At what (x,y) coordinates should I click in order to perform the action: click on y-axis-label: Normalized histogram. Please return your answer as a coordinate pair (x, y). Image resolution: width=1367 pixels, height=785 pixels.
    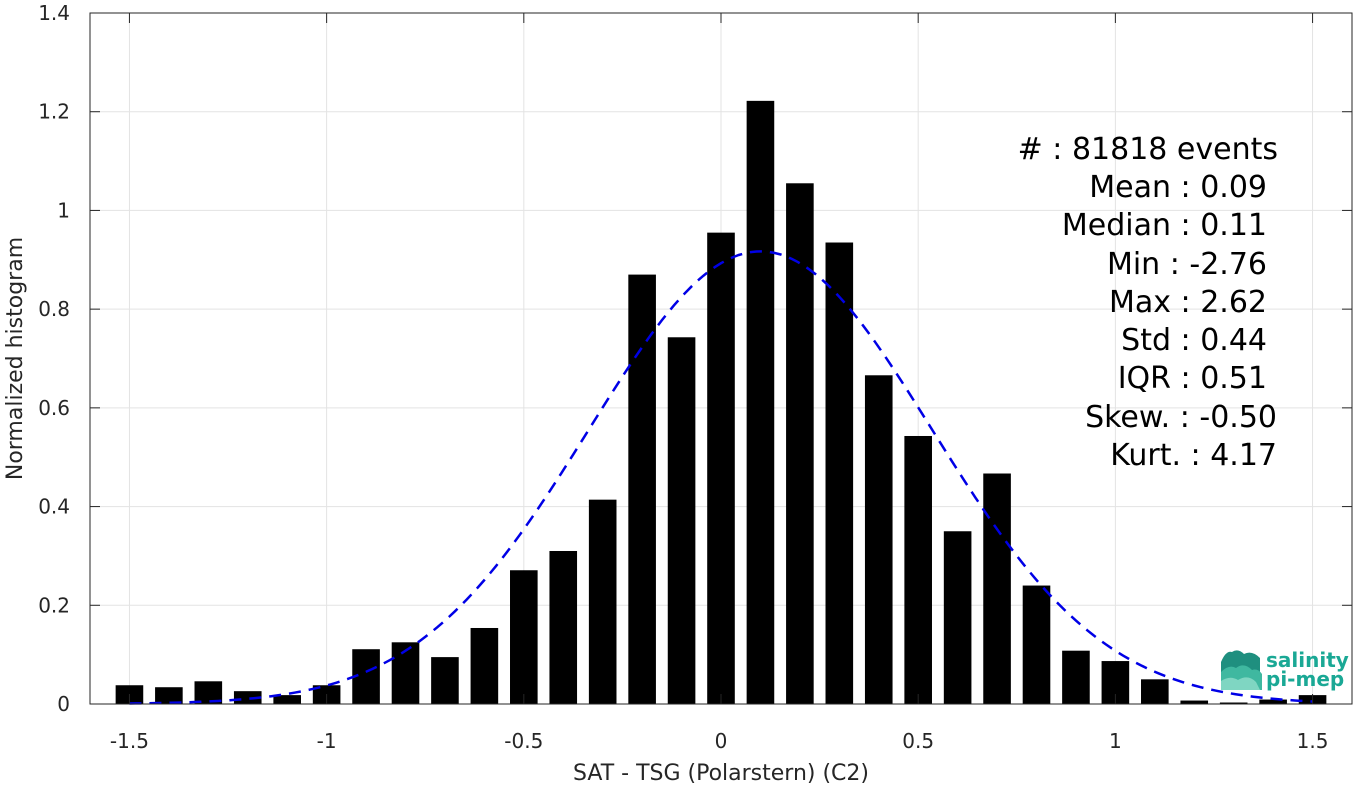
    Looking at the image, I should click on (15, 358).